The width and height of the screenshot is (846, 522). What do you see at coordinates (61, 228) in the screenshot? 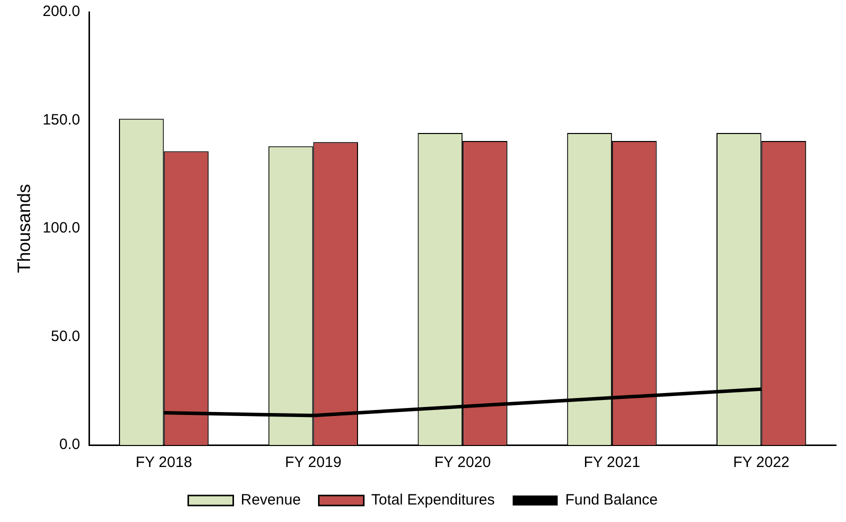
I see `y-tick-label: 100.0` at bounding box center [61, 228].